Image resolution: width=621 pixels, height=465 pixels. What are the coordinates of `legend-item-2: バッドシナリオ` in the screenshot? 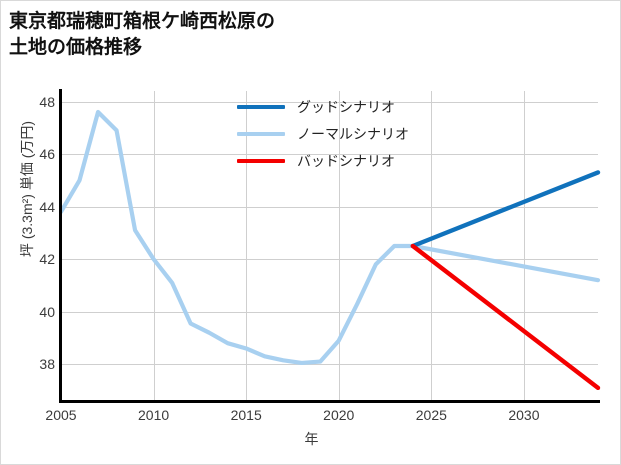 It's located at (337, 160).